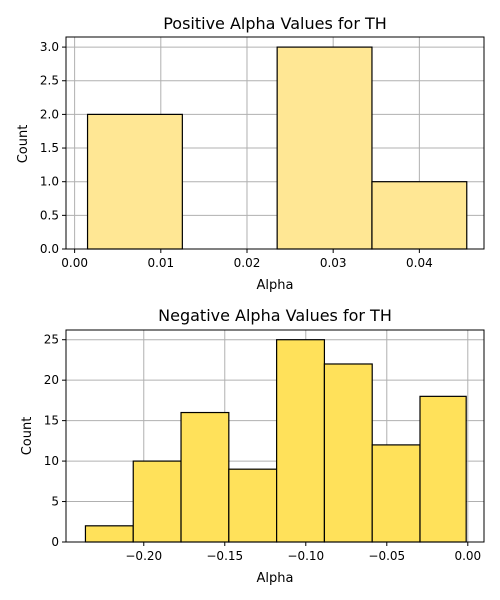  Describe the element at coordinates (51, 421) in the screenshot. I see `y-tick-label: 15` at that location.